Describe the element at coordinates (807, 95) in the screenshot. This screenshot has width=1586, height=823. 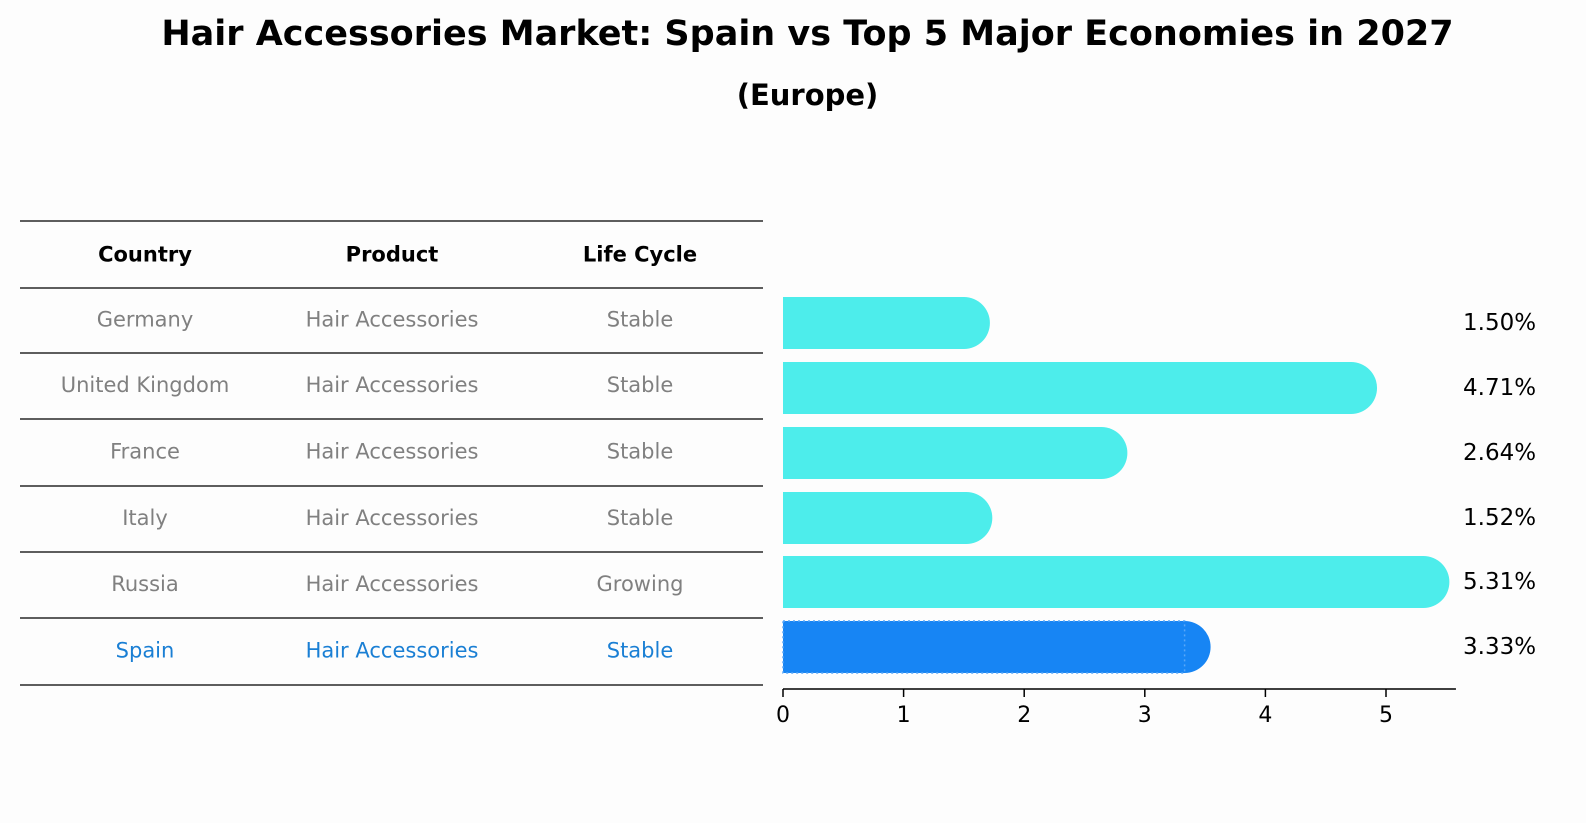
I see `chart-subtitle: (Europe)` at that location.